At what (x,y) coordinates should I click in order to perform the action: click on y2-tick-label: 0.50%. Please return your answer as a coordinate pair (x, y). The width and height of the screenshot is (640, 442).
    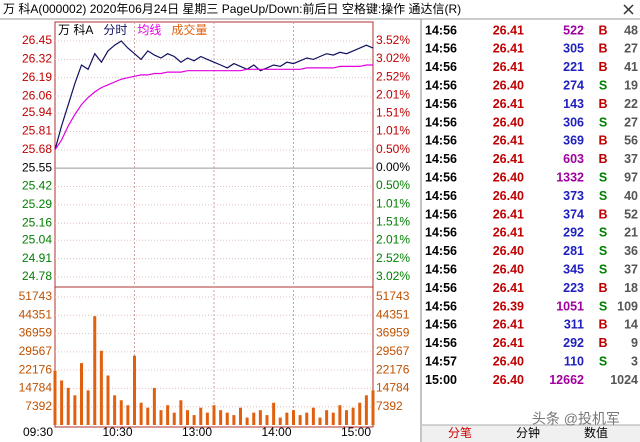
    Looking at the image, I should click on (393, 185).